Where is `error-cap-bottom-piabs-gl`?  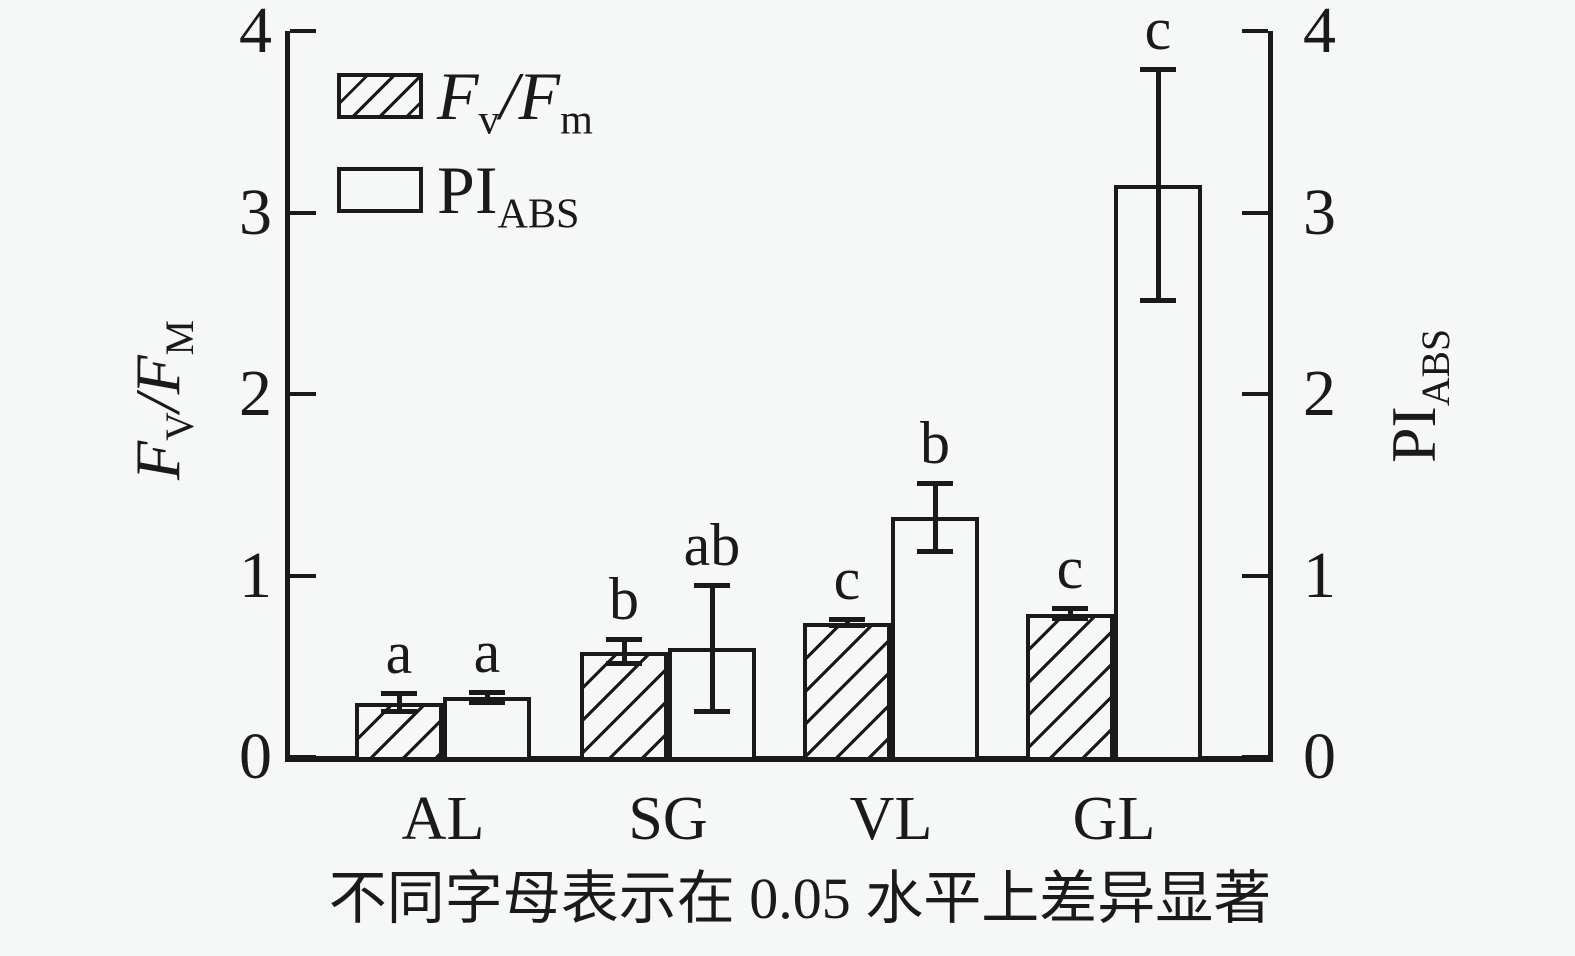 error-cap-bottom-piabs-gl is located at coordinates (1158, 301).